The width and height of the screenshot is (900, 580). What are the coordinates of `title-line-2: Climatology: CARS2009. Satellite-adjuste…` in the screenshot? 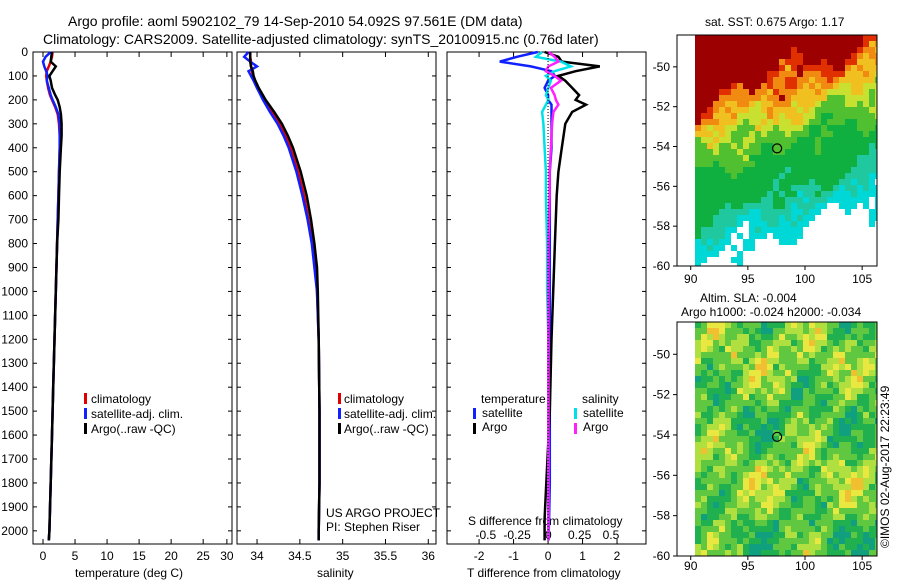 It's located at (321, 39).